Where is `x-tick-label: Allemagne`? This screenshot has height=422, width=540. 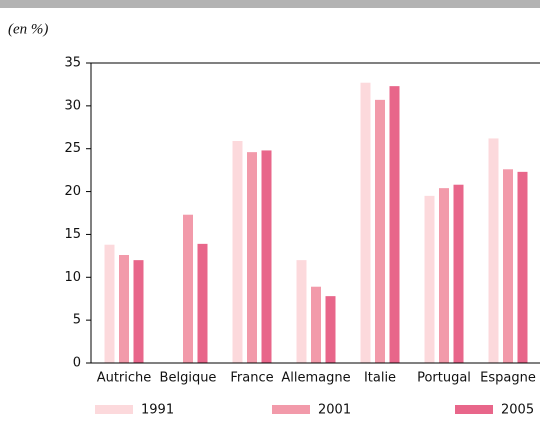 x-tick-label: Allemagne is located at coordinates (315, 378).